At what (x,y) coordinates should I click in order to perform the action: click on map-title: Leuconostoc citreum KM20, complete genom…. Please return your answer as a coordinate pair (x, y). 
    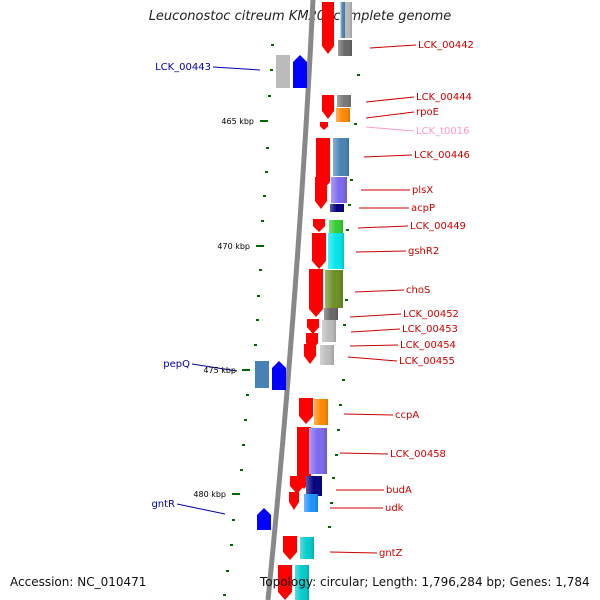
    Looking at the image, I should click on (300, 16).